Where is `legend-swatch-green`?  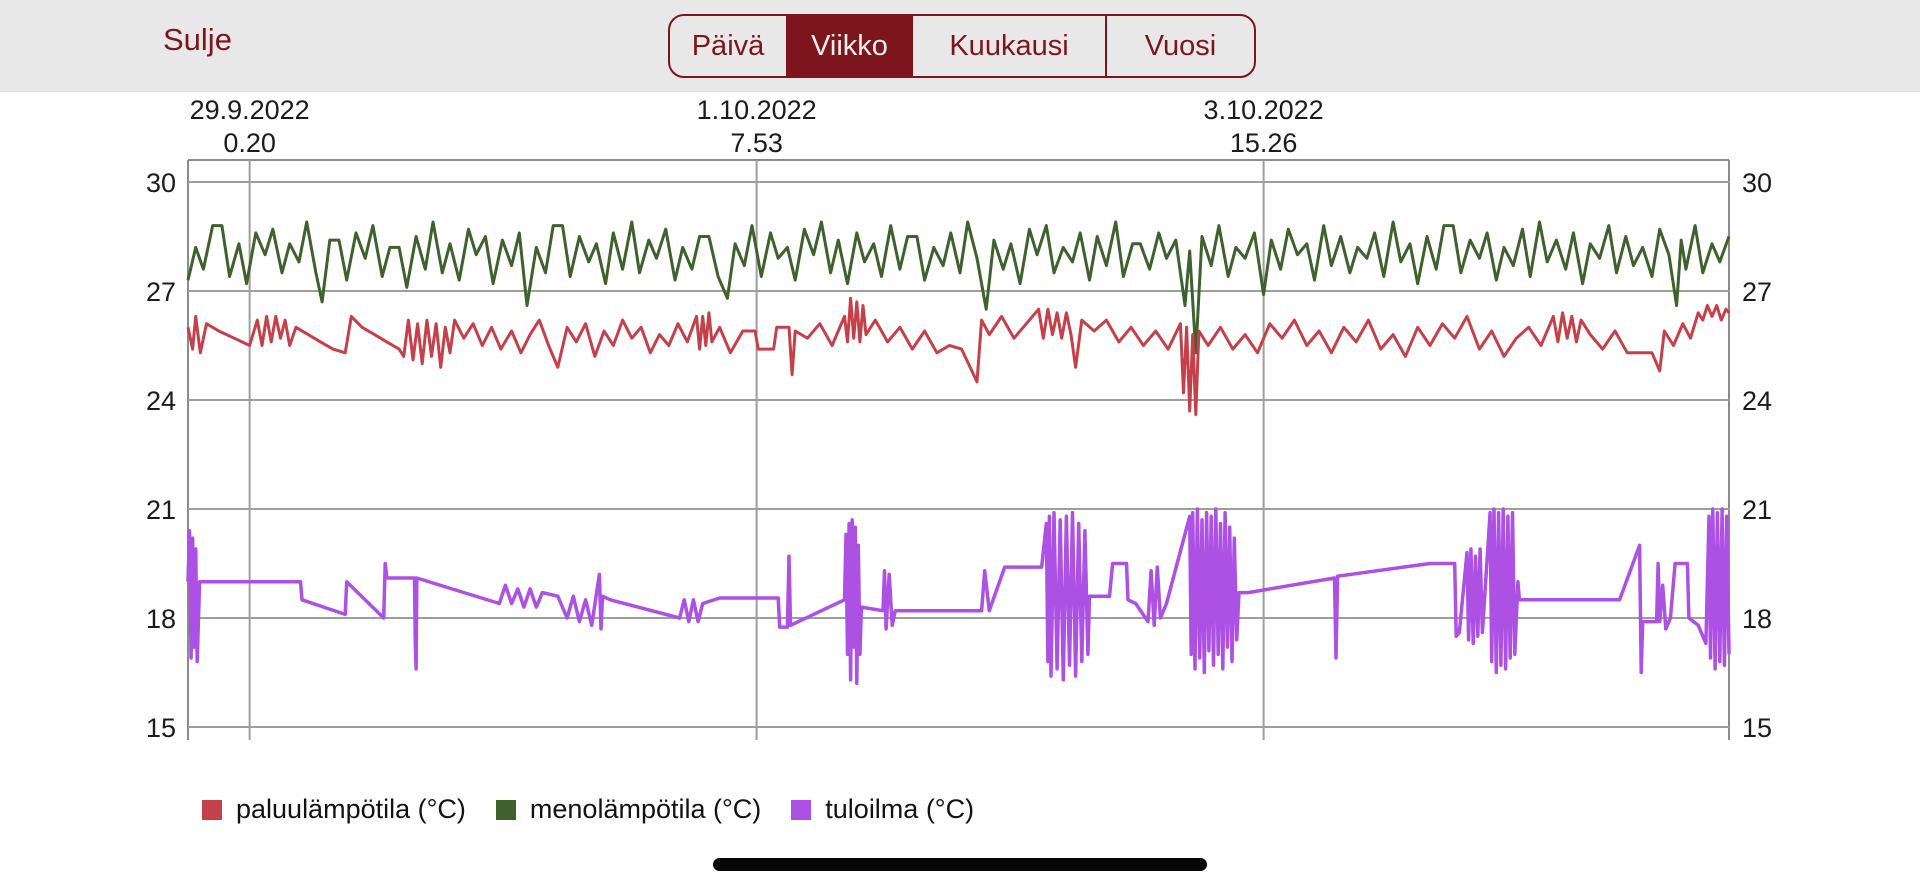
legend-swatch-green is located at coordinates (505, 809).